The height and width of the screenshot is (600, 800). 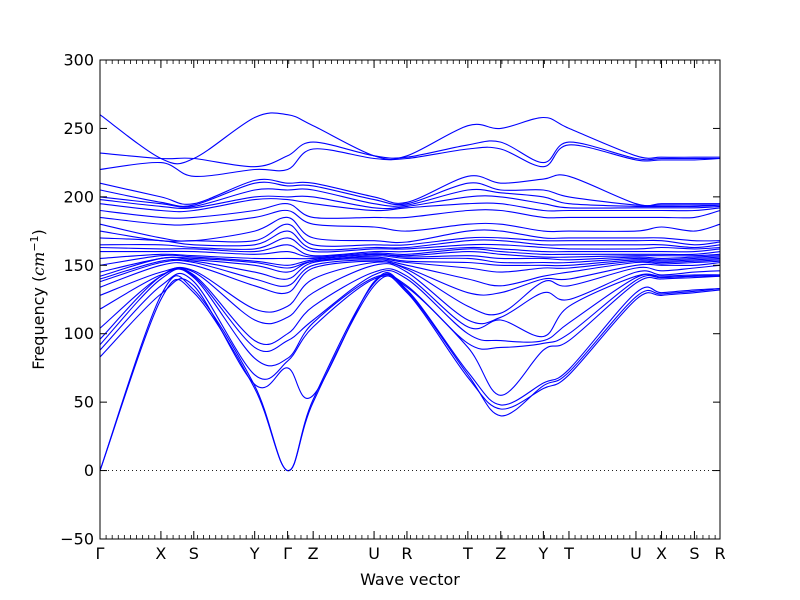 What do you see at coordinates (78, 265) in the screenshot?
I see `y-tick-label: 150` at bounding box center [78, 265].